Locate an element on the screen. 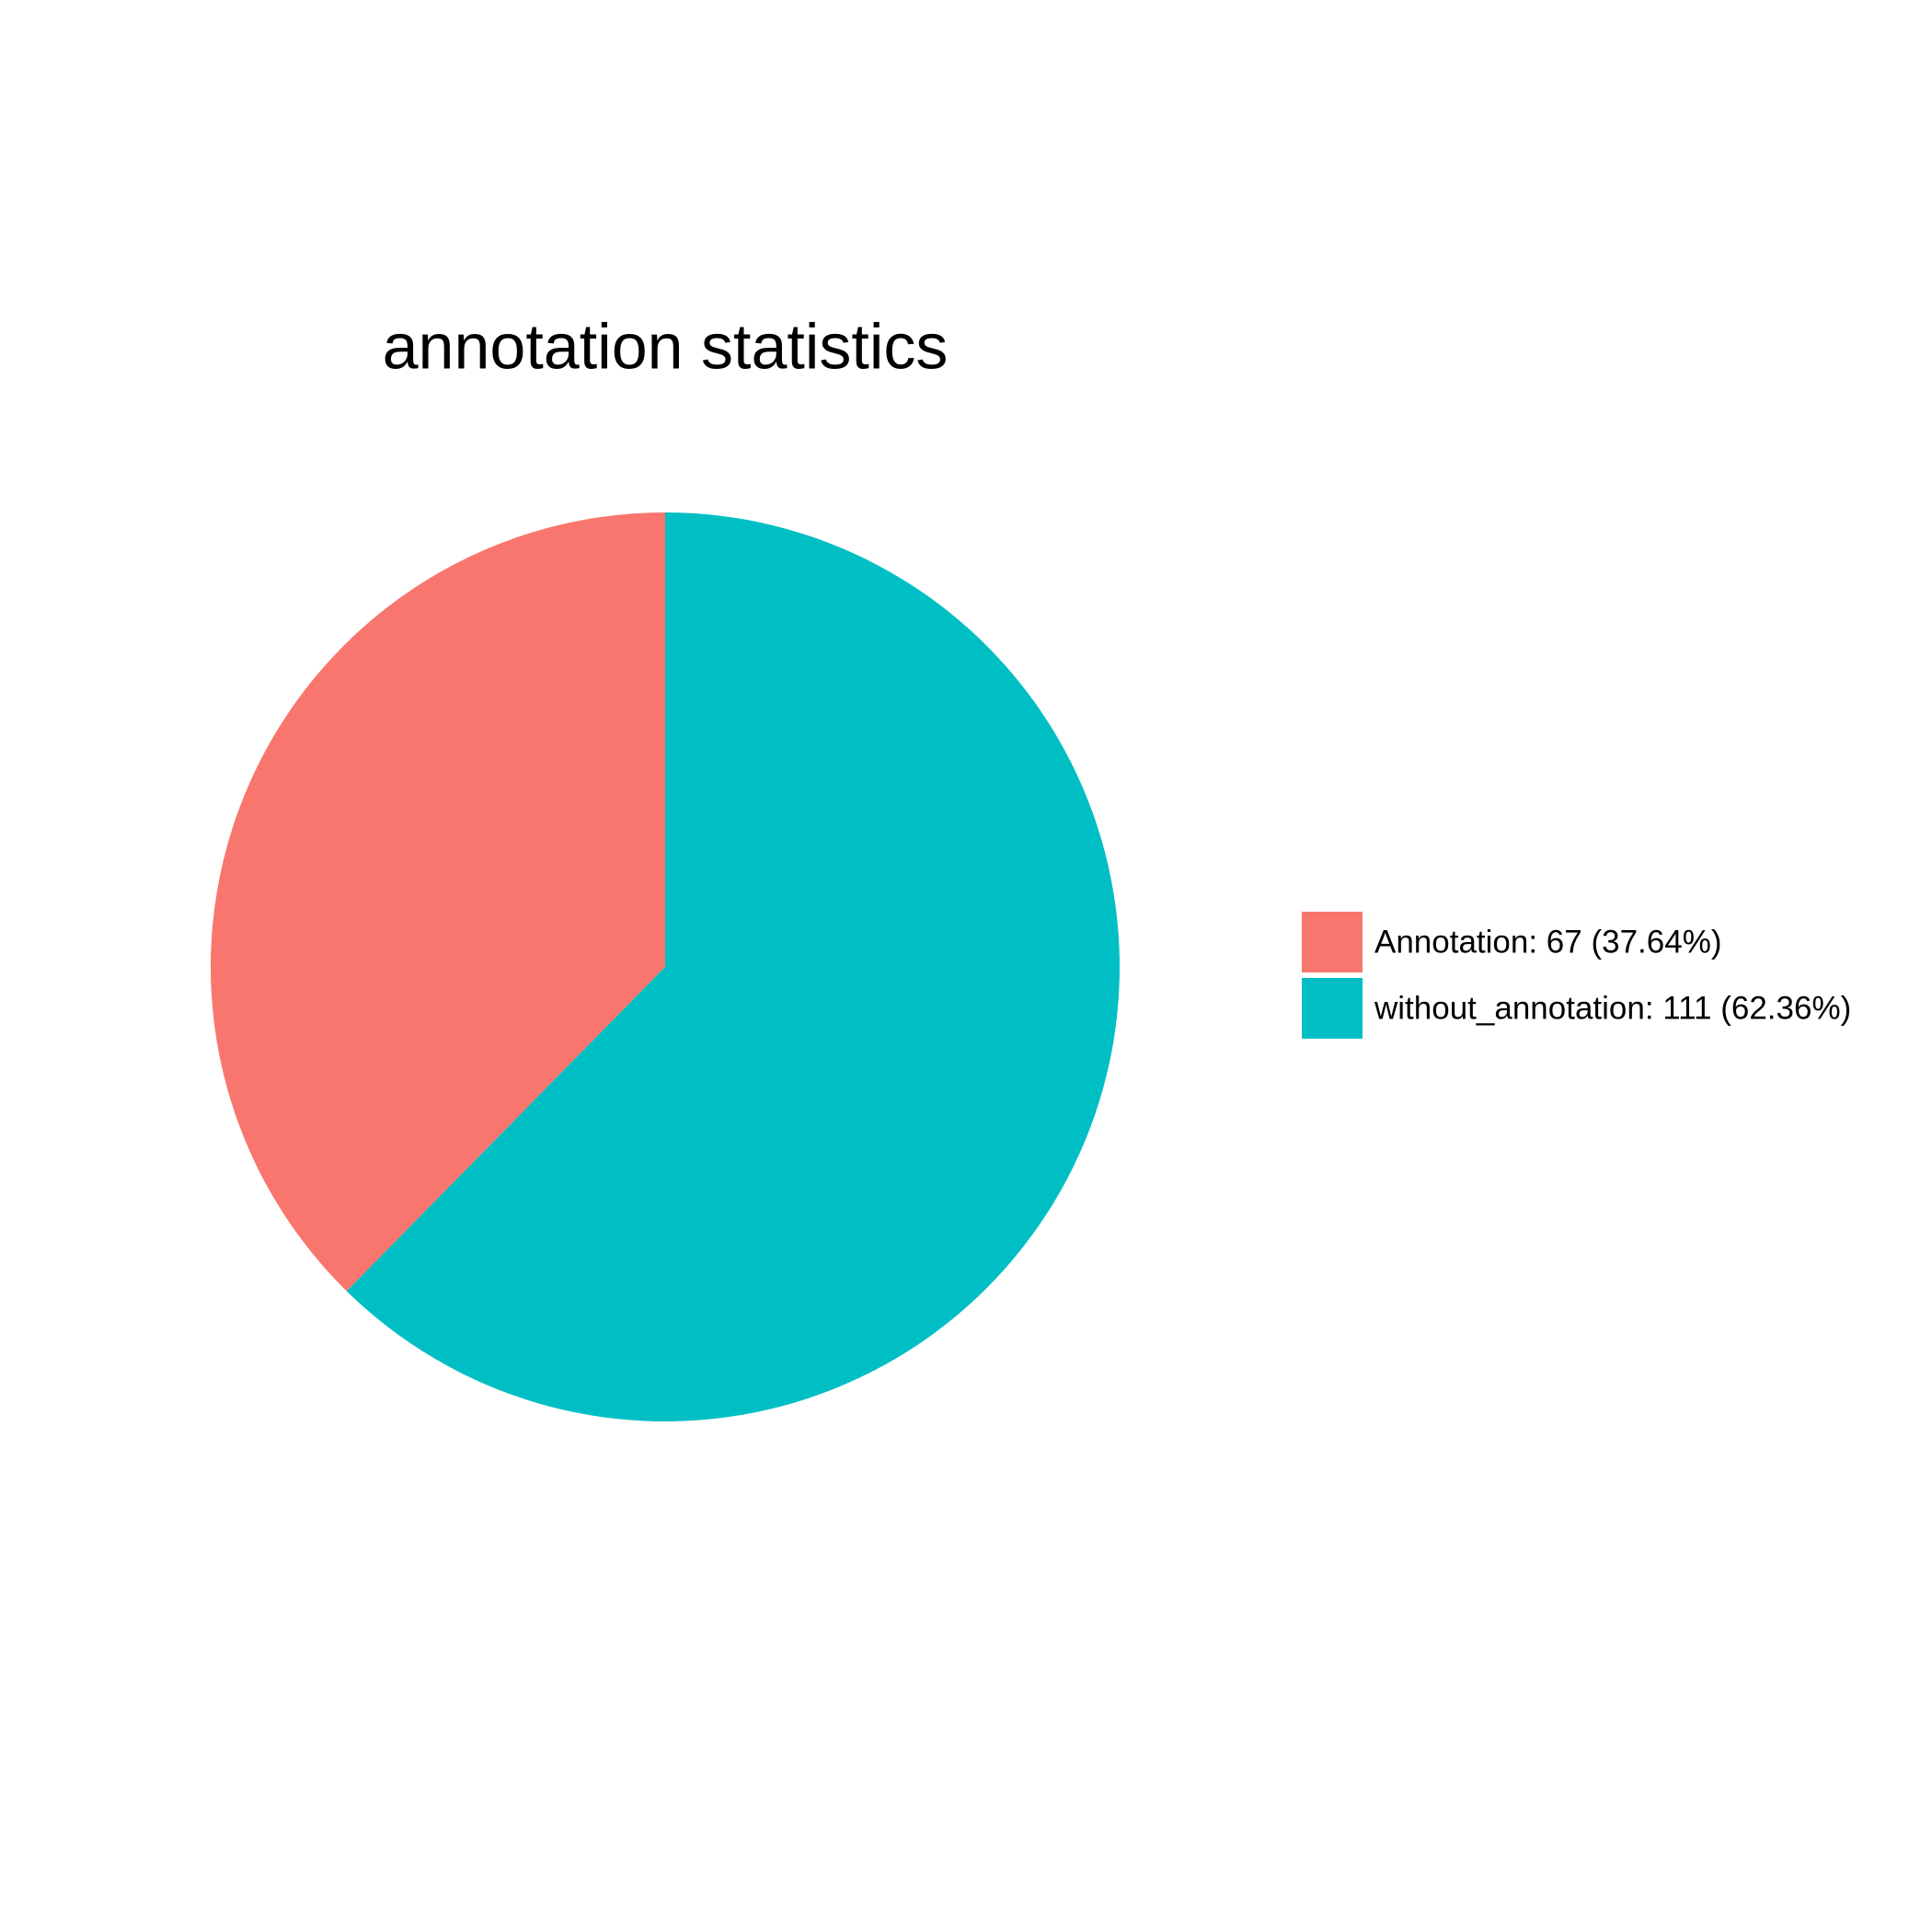  legend-label: without_annotation: 111 (62.36%) is located at coordinates (1612, 1008).